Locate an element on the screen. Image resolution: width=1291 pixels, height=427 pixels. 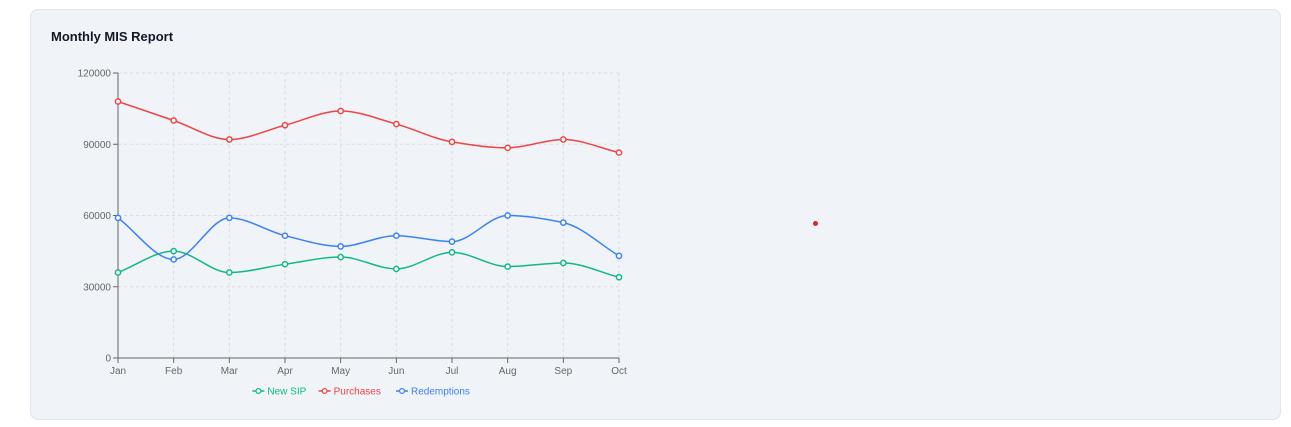
x-tick-label: Jun is located at coordinates (396, 371).